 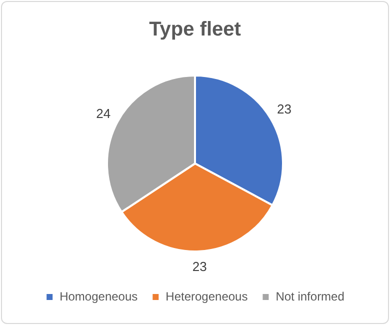 I want to click on legend-label: Heterogeneous, so click(x=207, y=296).